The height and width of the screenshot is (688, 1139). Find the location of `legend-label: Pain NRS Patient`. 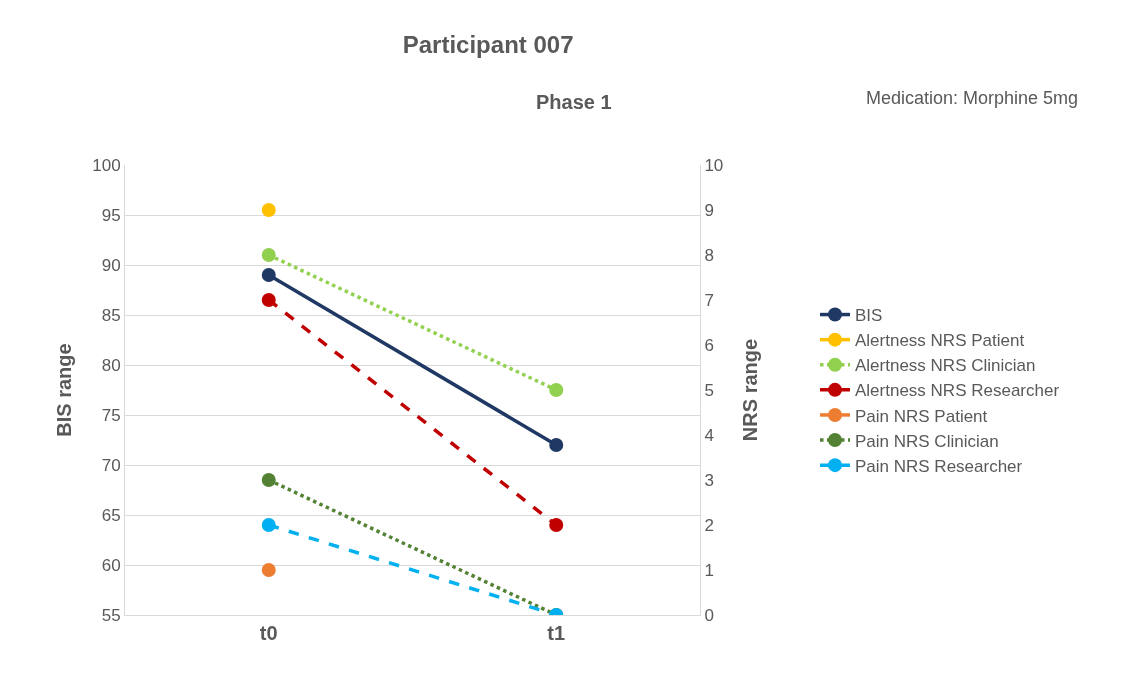

legend-label: Pain NRS Patient is located at coordinates (921, 416).